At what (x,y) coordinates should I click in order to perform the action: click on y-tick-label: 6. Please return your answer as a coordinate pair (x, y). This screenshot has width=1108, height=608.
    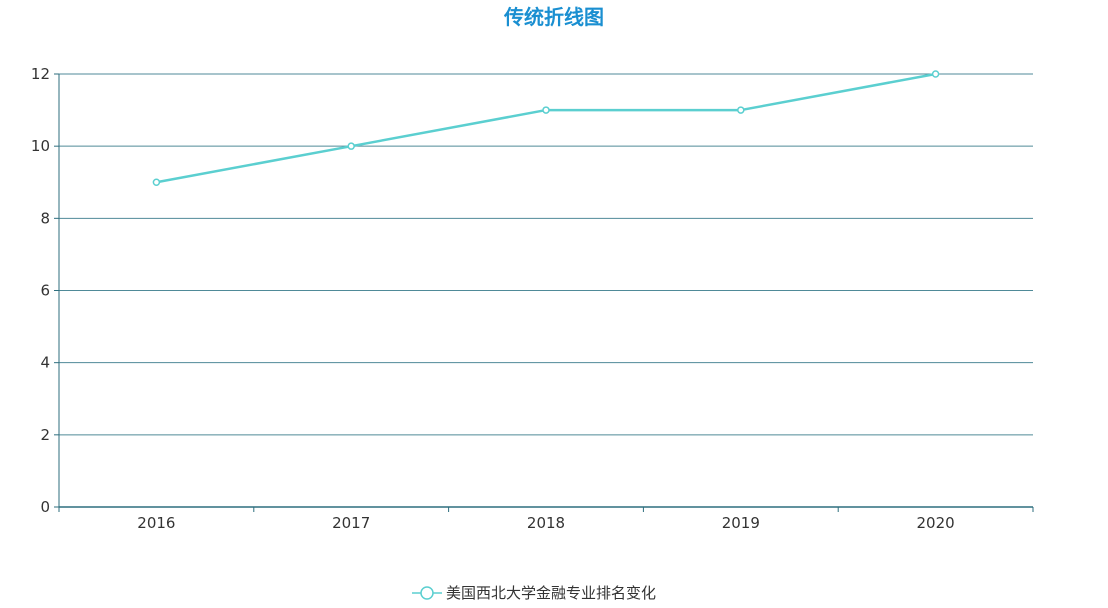
    Looking at the image, I should click on (45, 291).